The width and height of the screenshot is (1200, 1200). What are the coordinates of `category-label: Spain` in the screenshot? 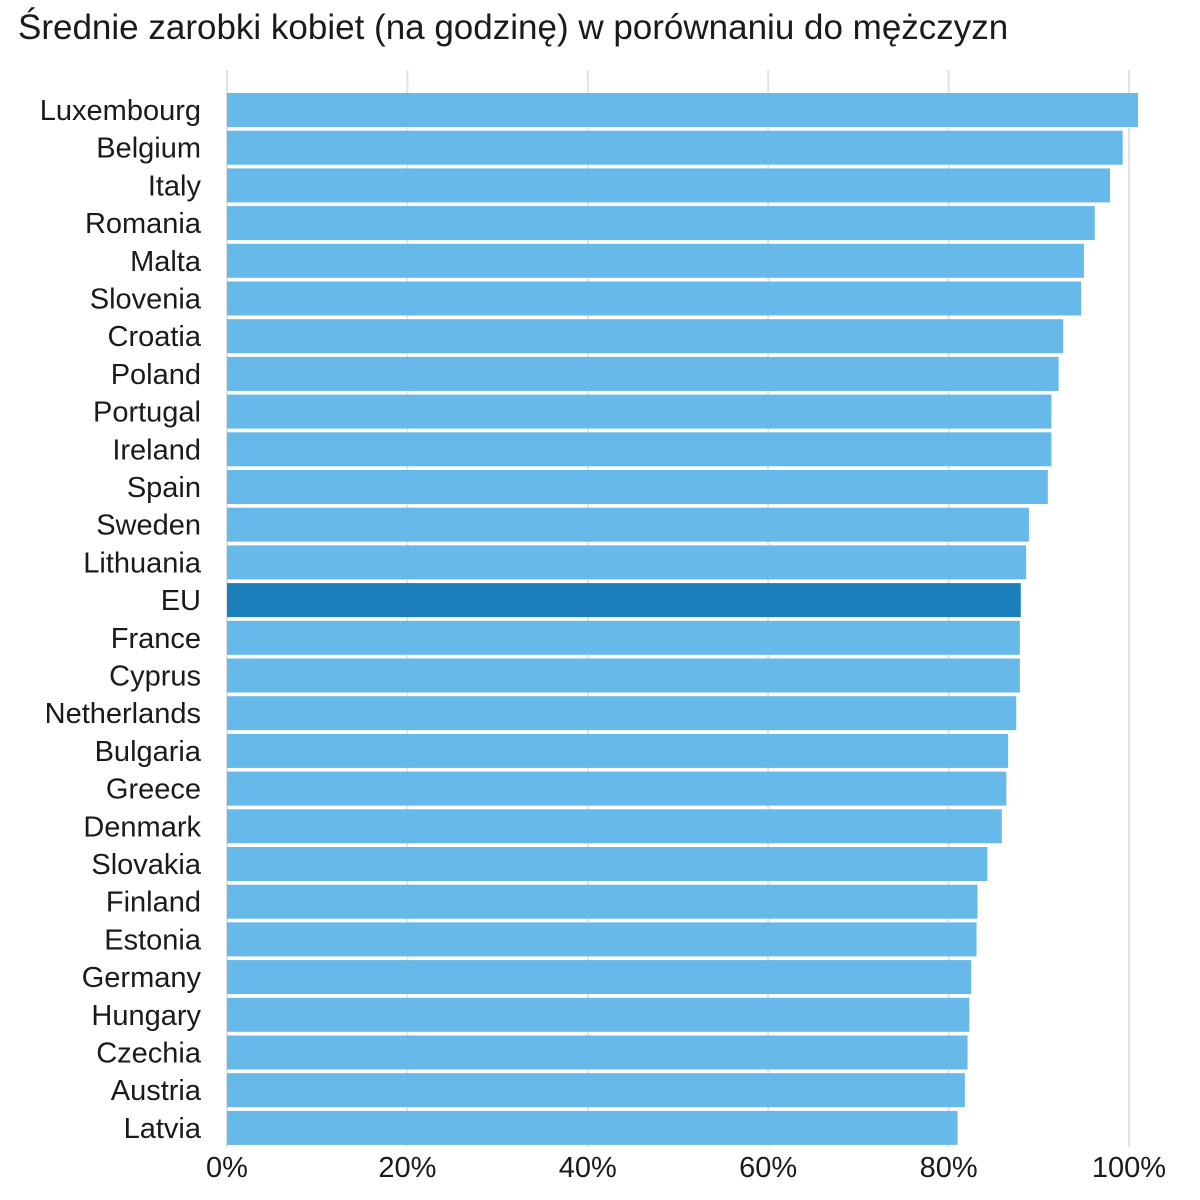 It's located at (164, 488).